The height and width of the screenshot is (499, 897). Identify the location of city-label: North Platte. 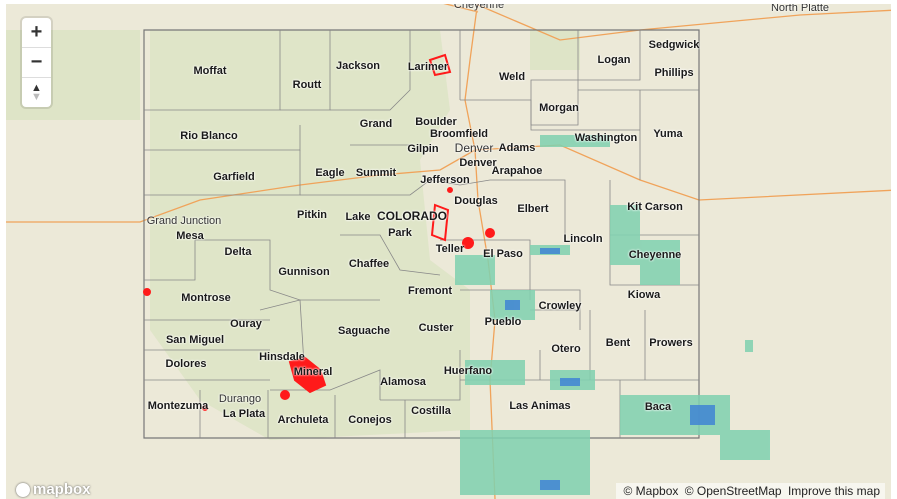
(800, 9).